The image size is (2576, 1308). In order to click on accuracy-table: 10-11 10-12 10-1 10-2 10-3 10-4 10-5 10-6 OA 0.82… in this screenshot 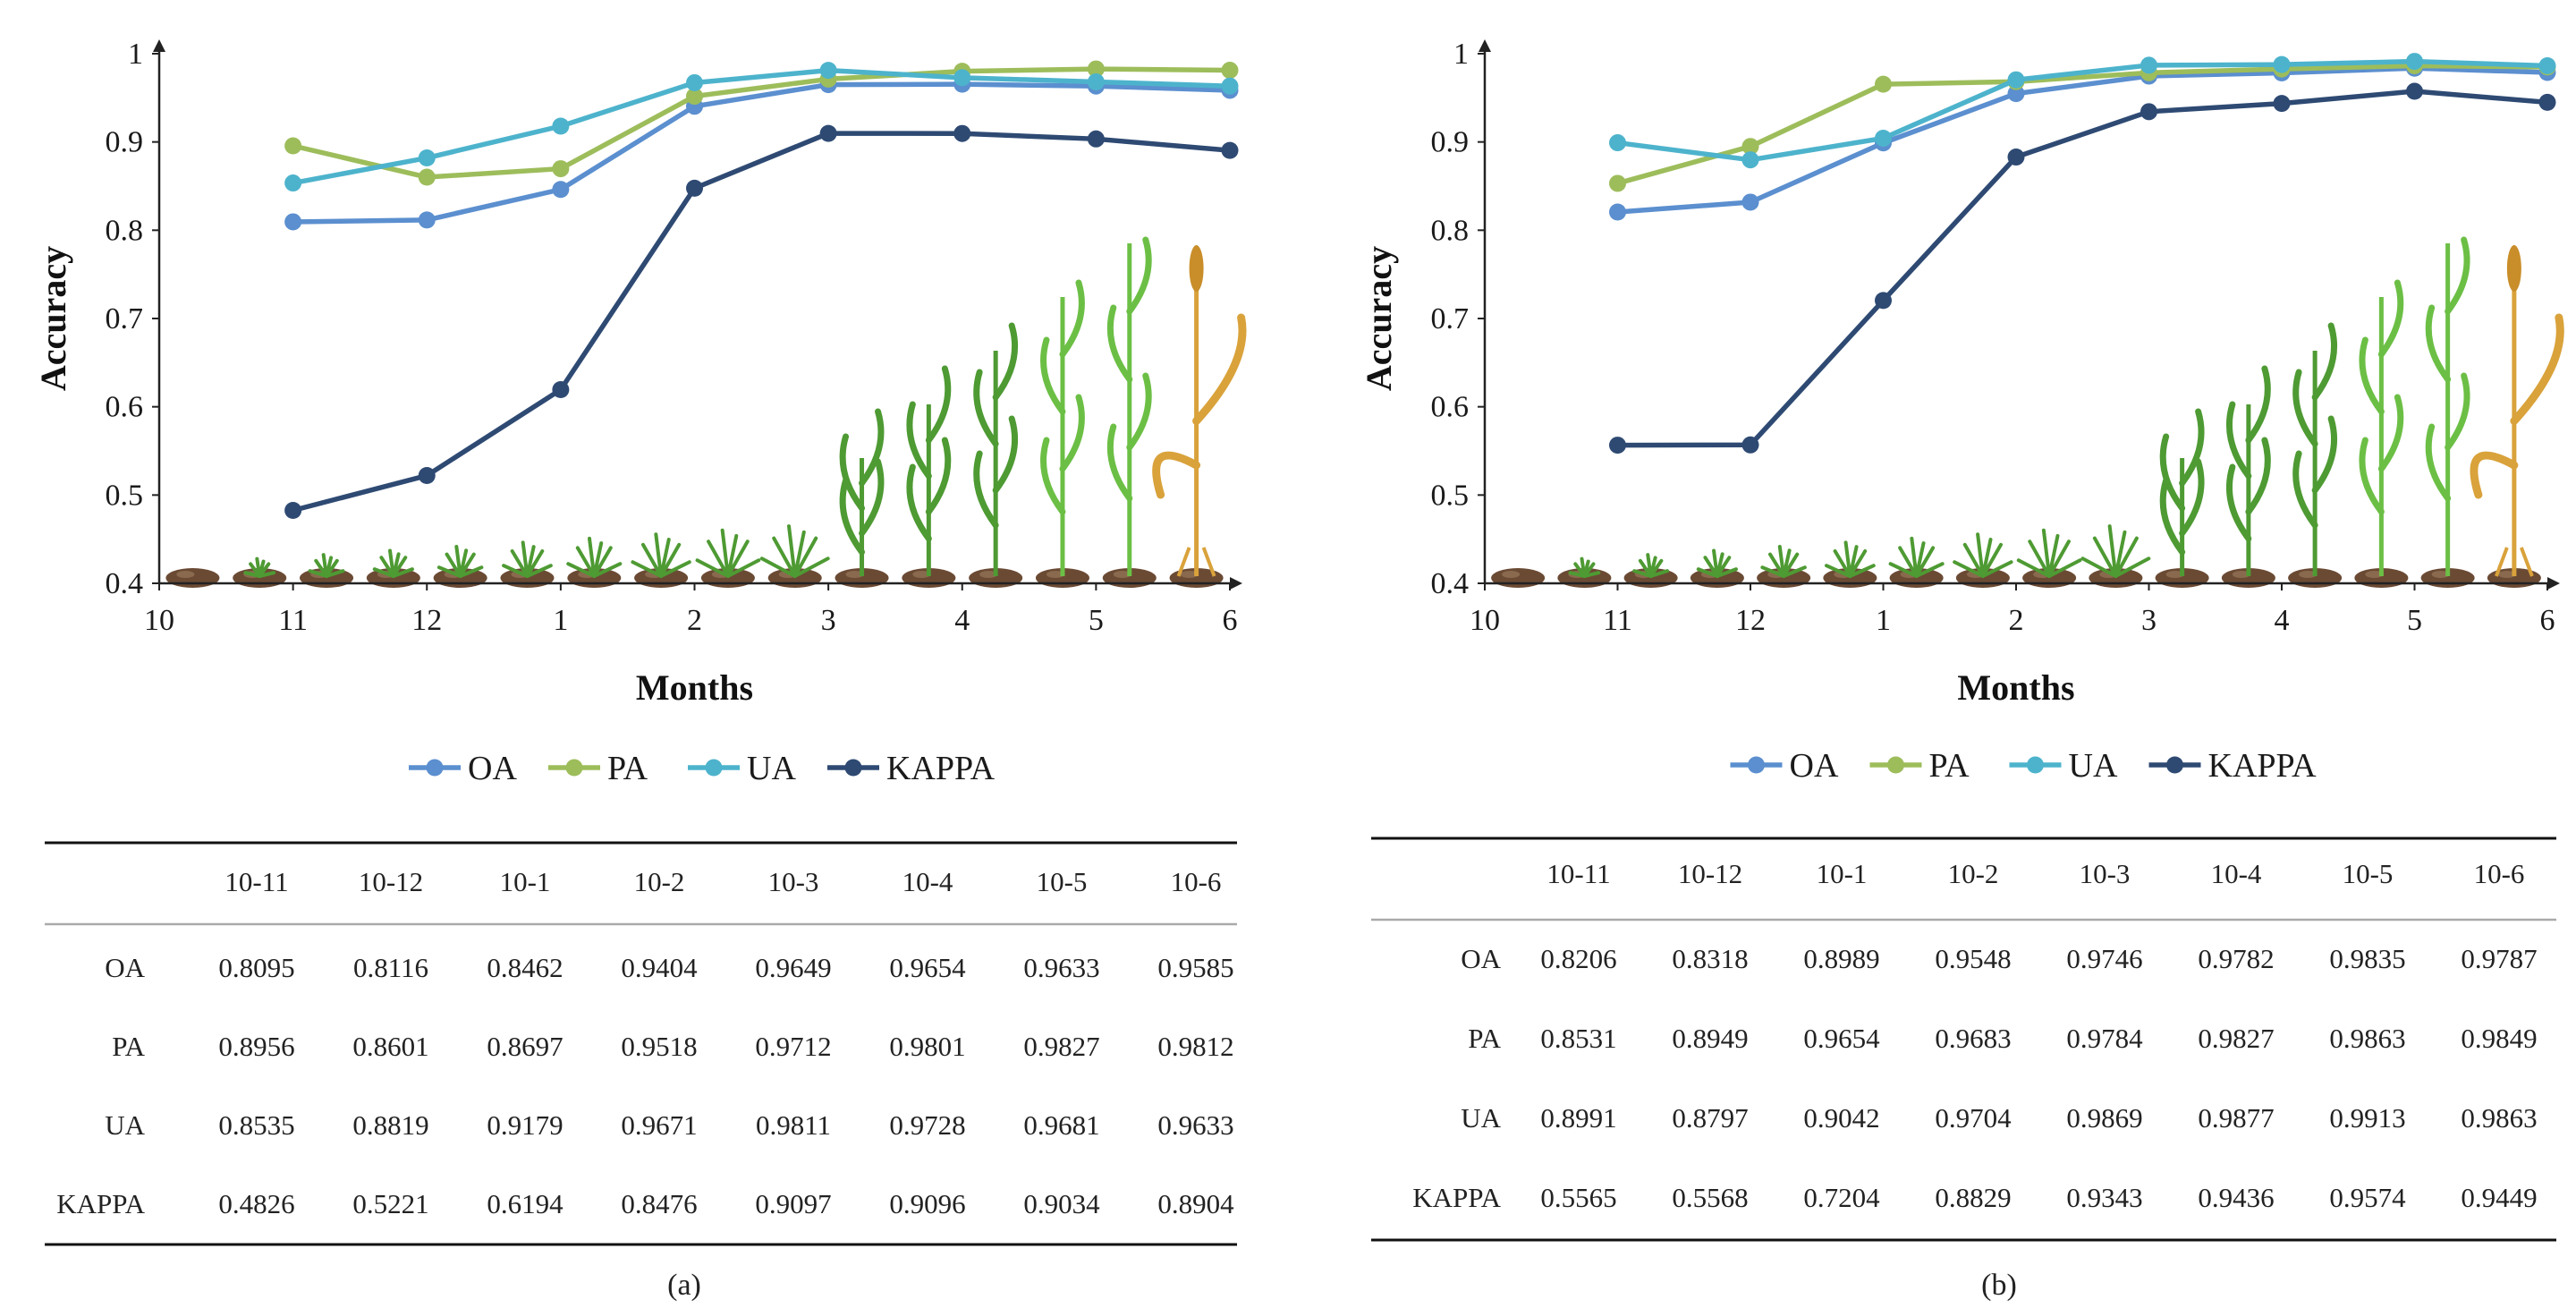, I will do `click(1963, 1039)`.